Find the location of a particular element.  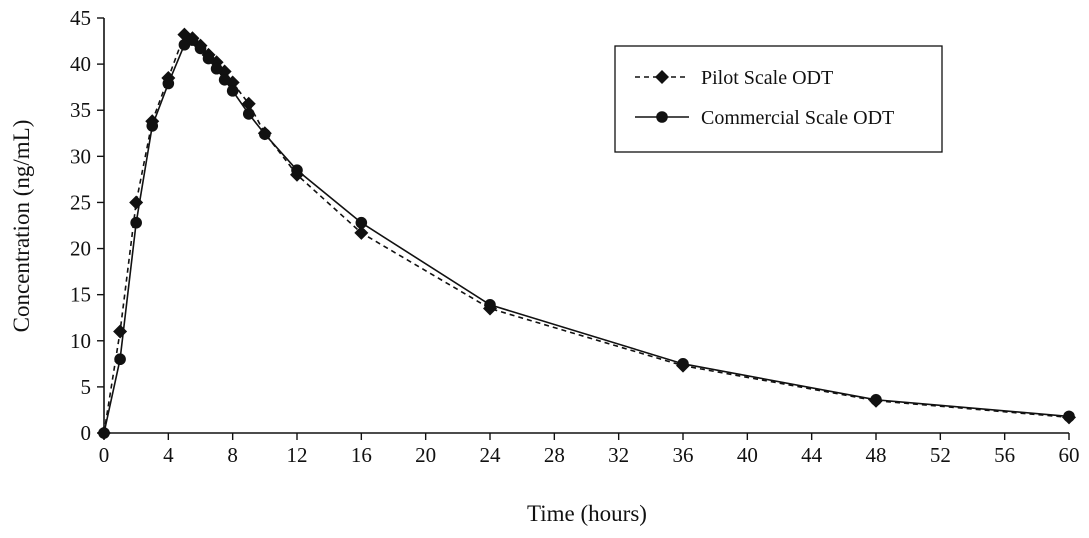

x-tick-label: 8 is located at coordinates (232, 455).